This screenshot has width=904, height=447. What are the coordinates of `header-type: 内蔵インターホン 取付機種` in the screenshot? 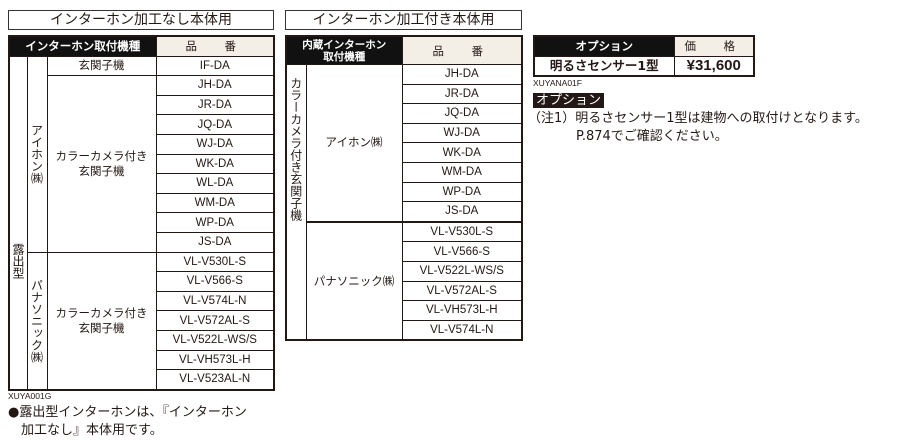 It's located at (344, 50).